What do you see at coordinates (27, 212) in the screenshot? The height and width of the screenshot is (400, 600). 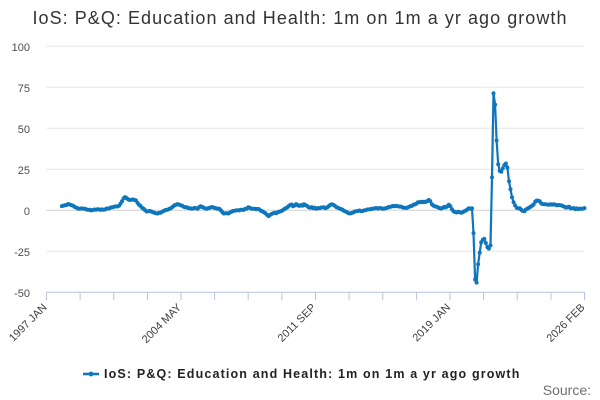 I see `svg-text: 0` at bounding box center [27, 212].